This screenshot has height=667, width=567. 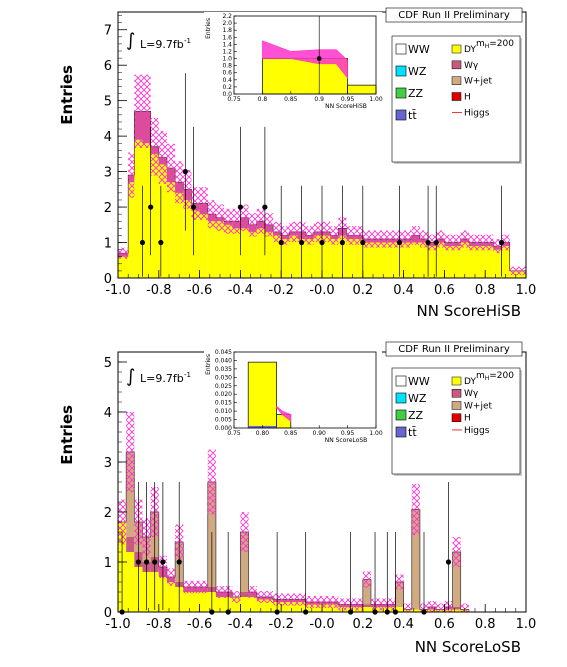 What do you see at coordinates (456, 96) in the screenshot?
I see `legend-swatch-h` at bounding box center [456, 96].